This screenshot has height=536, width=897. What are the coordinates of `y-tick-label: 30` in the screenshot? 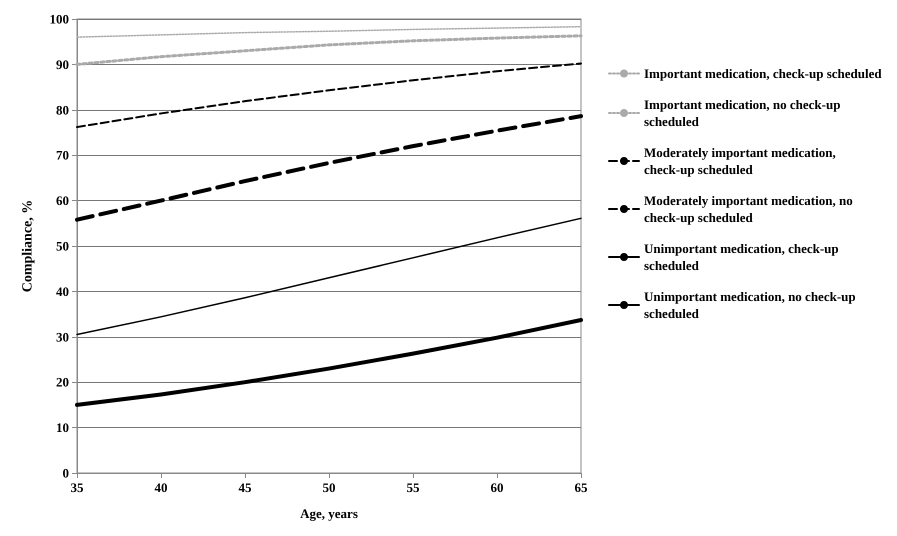 It's located at (62, 336).